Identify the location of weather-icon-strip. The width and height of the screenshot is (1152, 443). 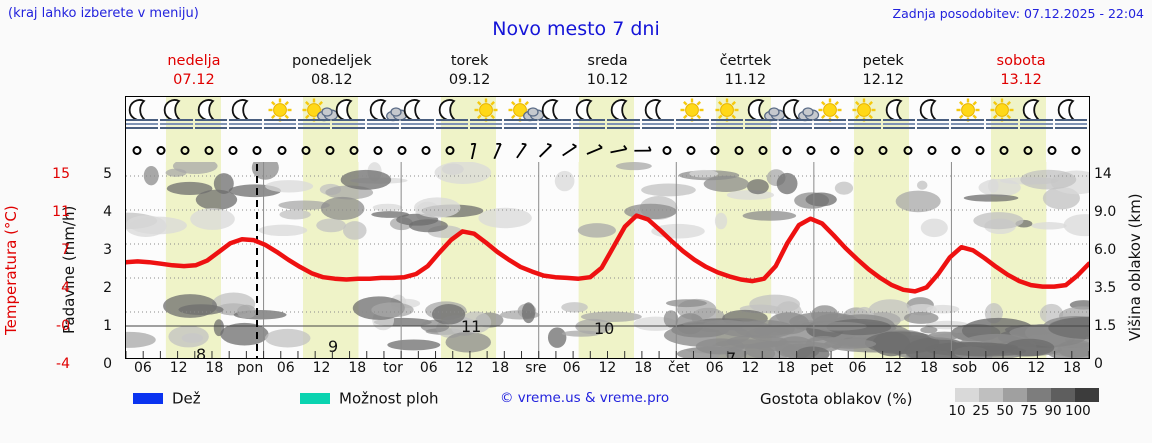
(606, 118).